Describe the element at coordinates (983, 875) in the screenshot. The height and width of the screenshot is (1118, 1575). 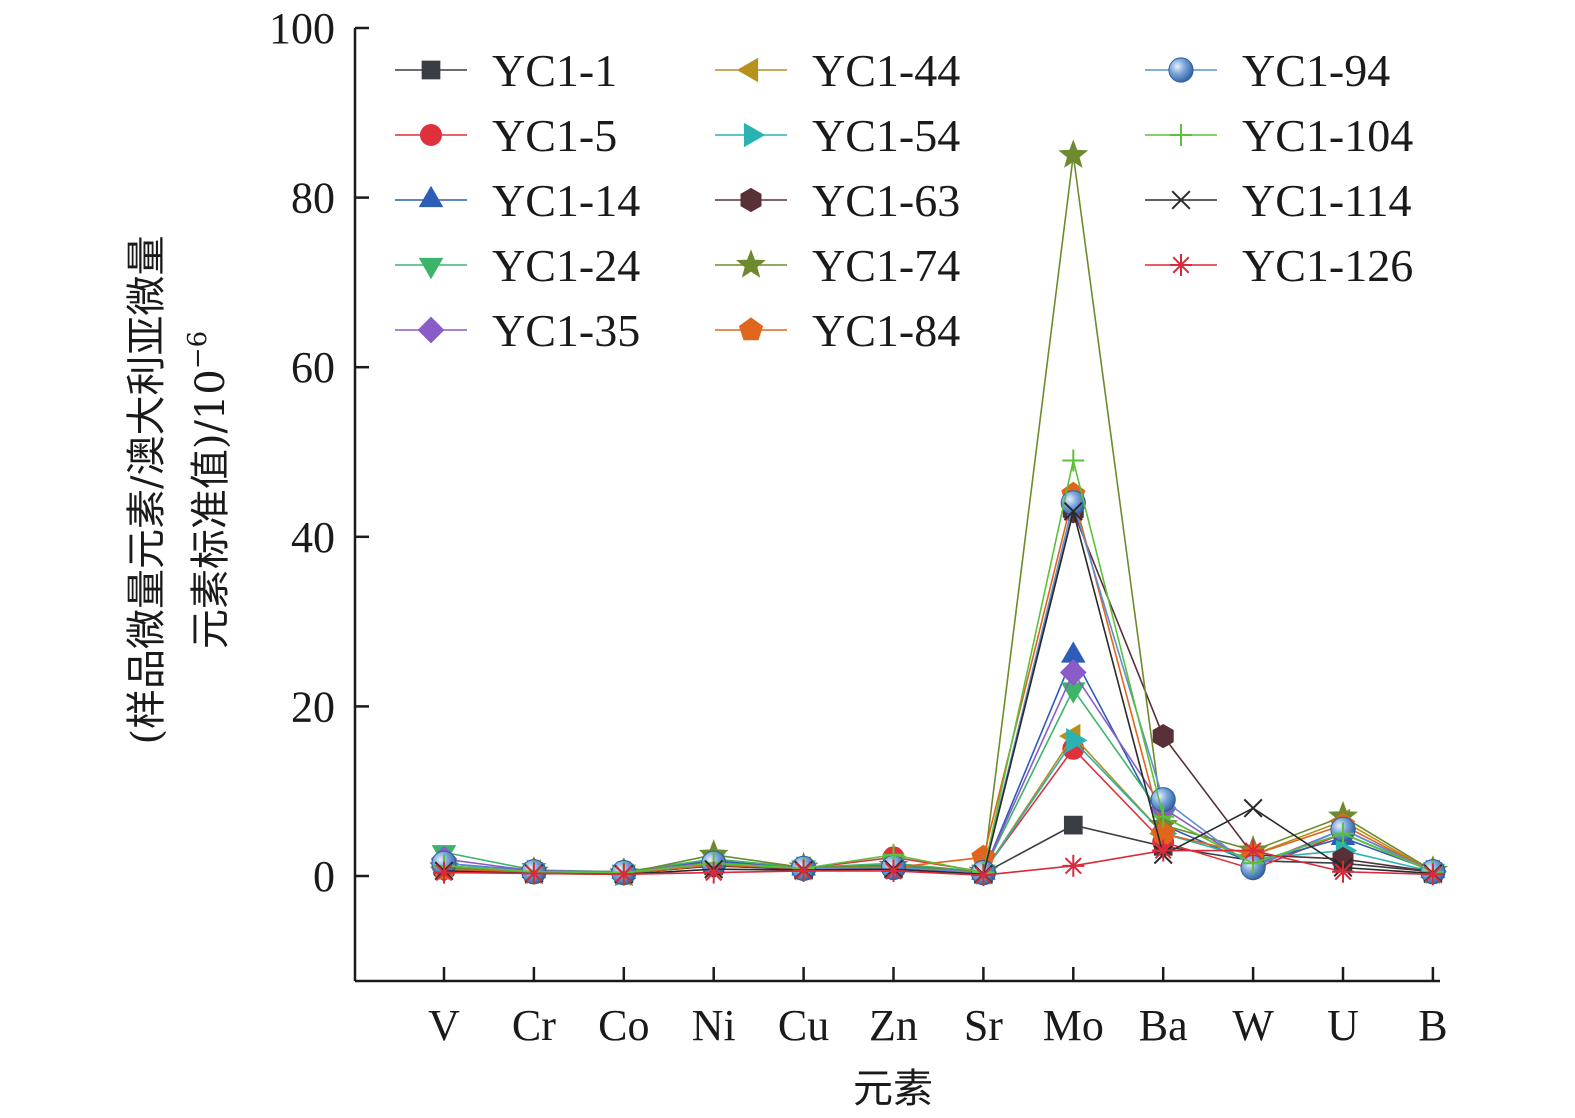
I see `data-point-yc1-126-sr` at that location.